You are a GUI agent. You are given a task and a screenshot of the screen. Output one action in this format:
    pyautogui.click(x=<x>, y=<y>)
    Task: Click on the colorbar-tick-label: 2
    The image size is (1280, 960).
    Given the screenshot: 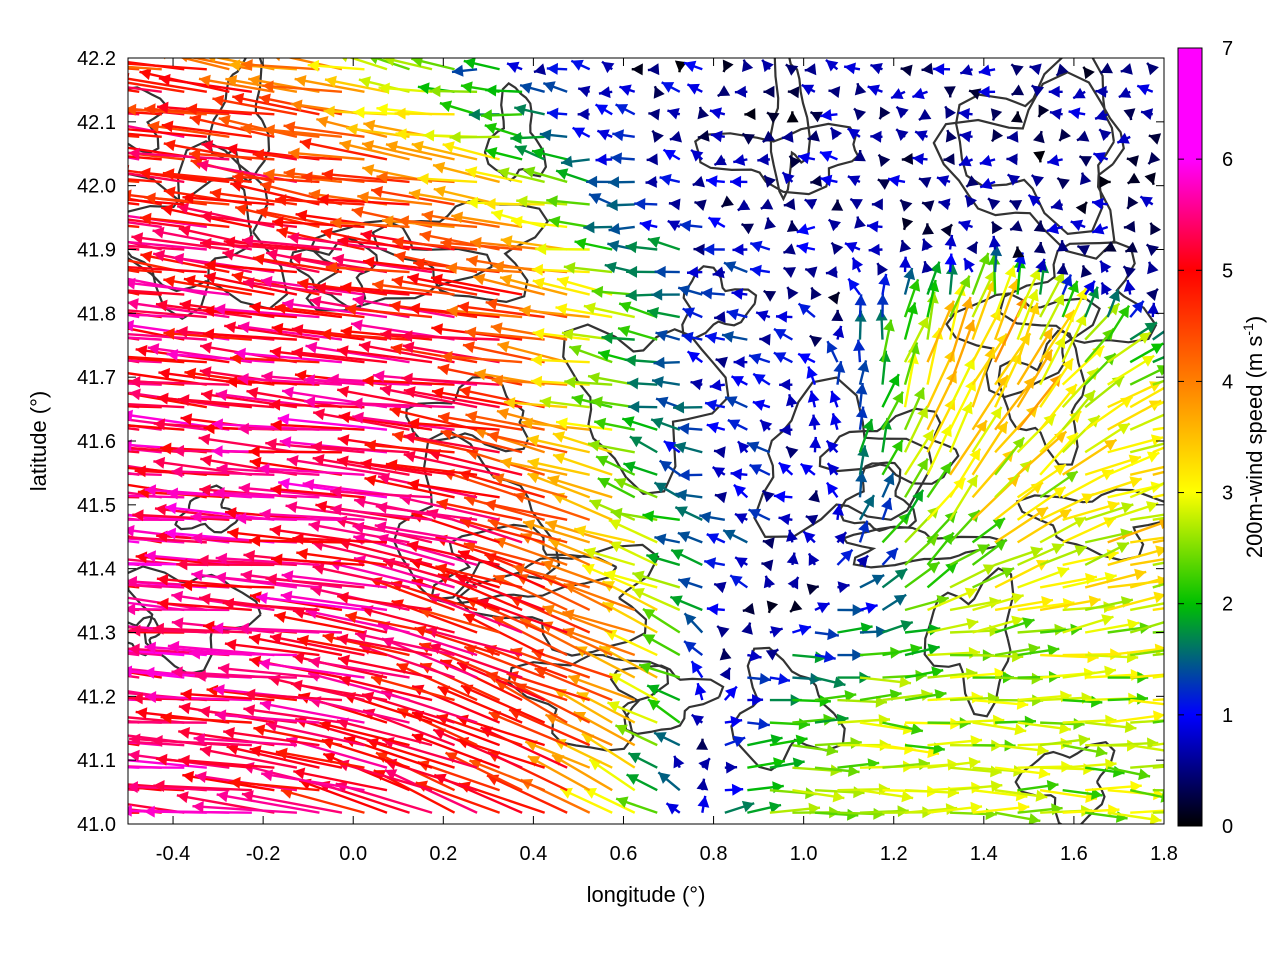 What is the action you would take?
    pyautogui.click(x=1227, y=605)
    